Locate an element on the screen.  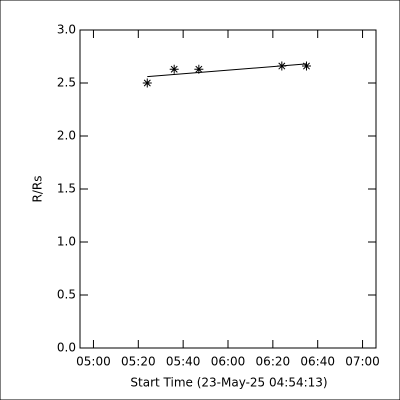
y-tick-label: 1.0 is located at coordinates (66, 242).